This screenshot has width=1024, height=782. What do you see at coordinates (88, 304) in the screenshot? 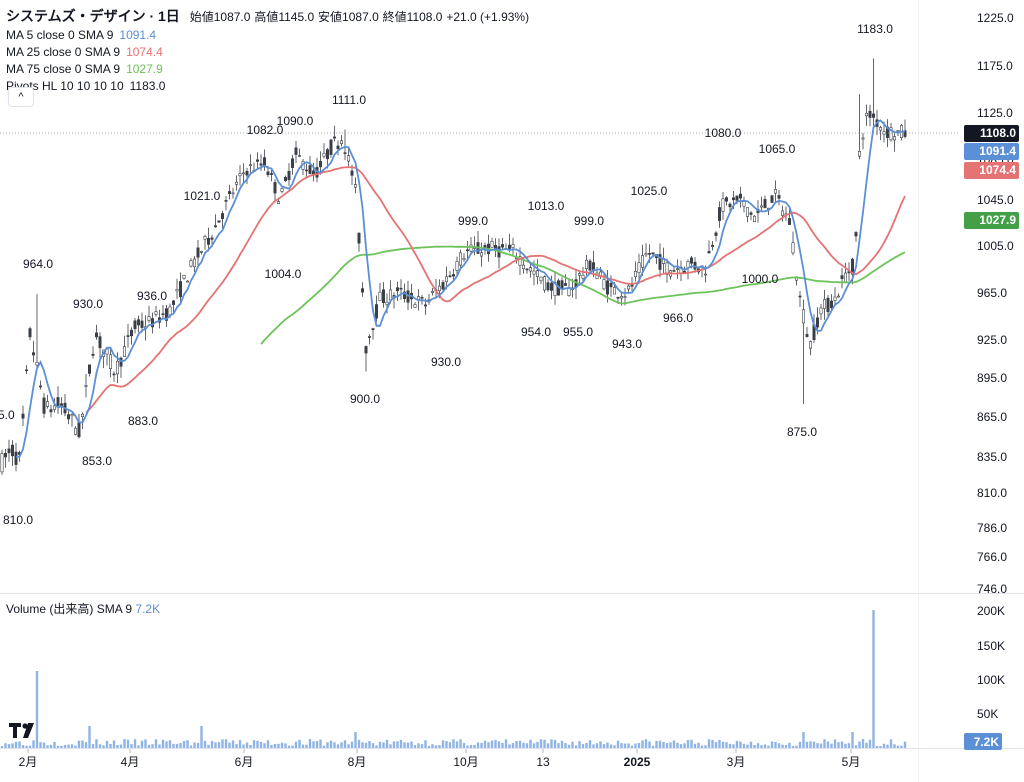
I see `pivot-label: 930.0` at bounding box center [88, 304].